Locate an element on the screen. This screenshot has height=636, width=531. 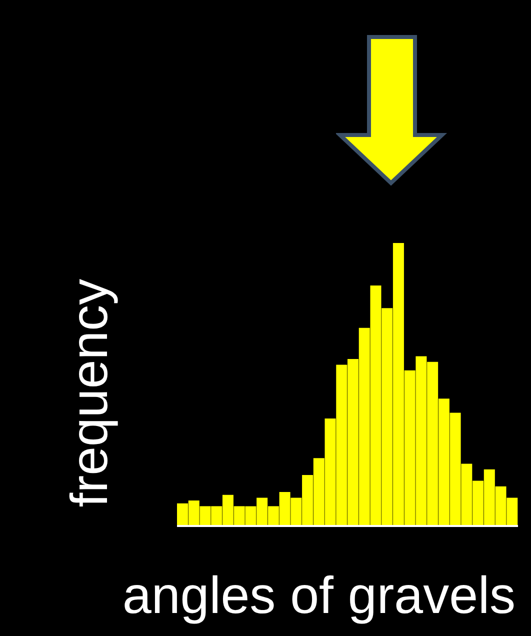
y-axis-title: frequency is located at coordinates (90, 393).